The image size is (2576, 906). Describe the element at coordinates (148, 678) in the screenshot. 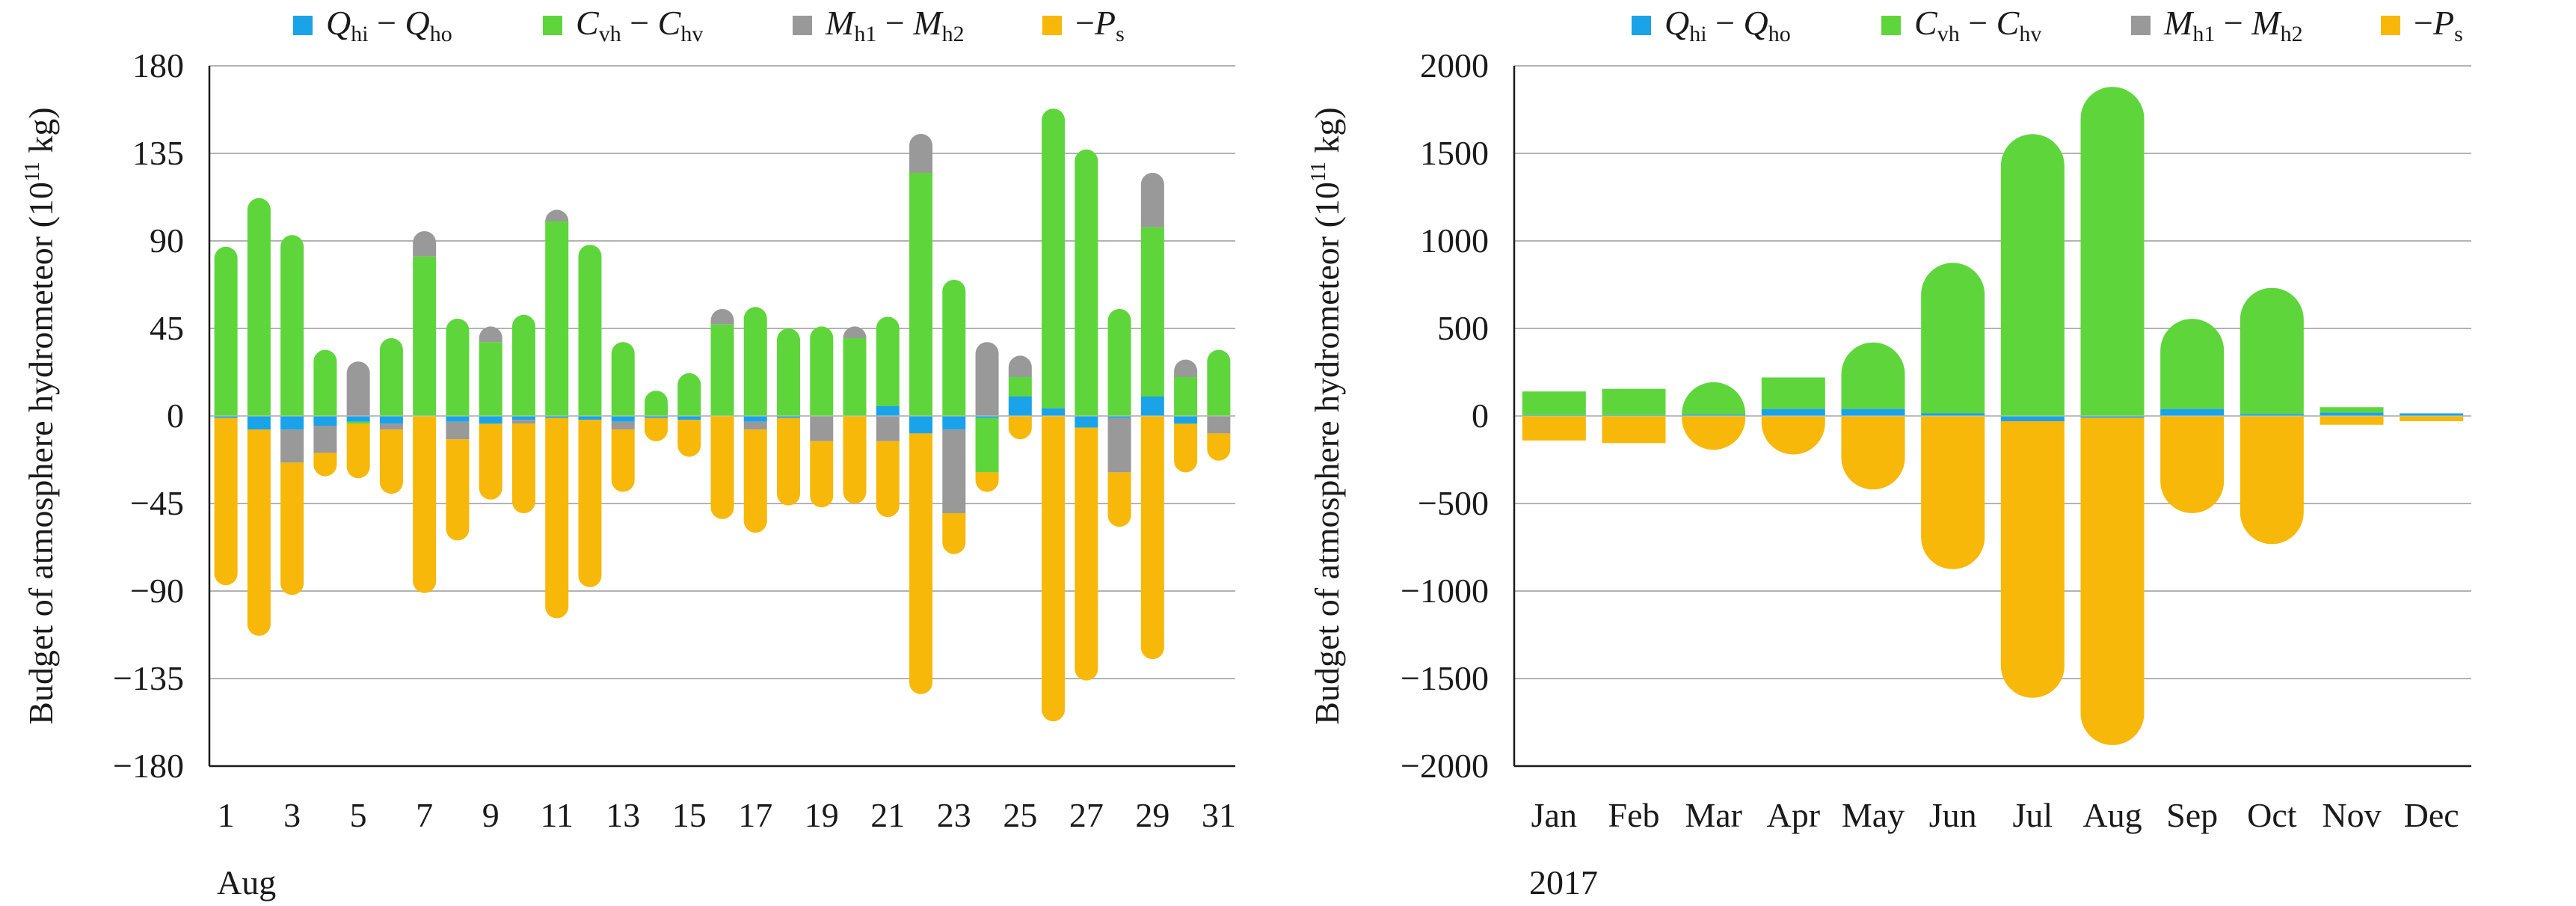

I see `y-tick-label: −135` at that location.